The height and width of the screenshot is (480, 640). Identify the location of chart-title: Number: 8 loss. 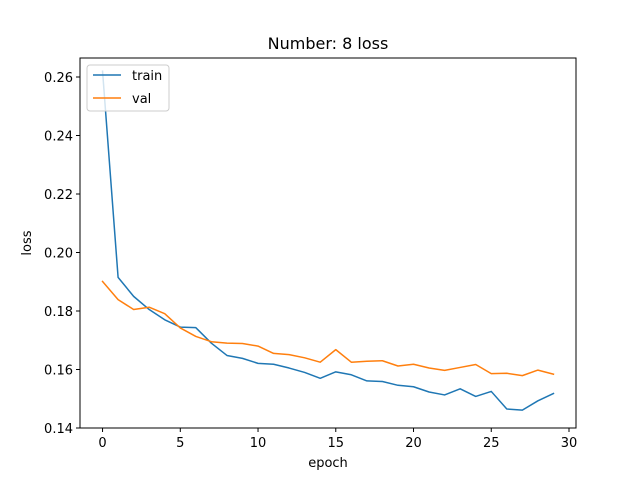
(328, 43).